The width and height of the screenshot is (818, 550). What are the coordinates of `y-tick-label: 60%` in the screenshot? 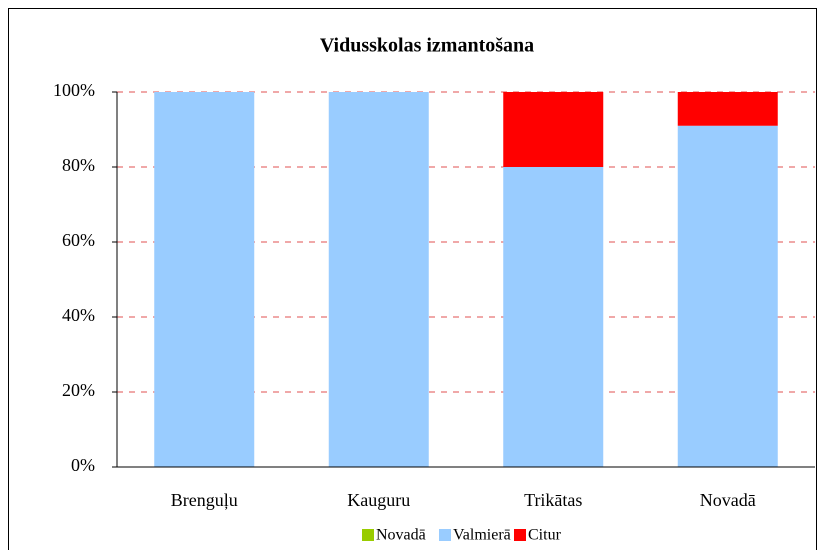 It's located at (78, 240).